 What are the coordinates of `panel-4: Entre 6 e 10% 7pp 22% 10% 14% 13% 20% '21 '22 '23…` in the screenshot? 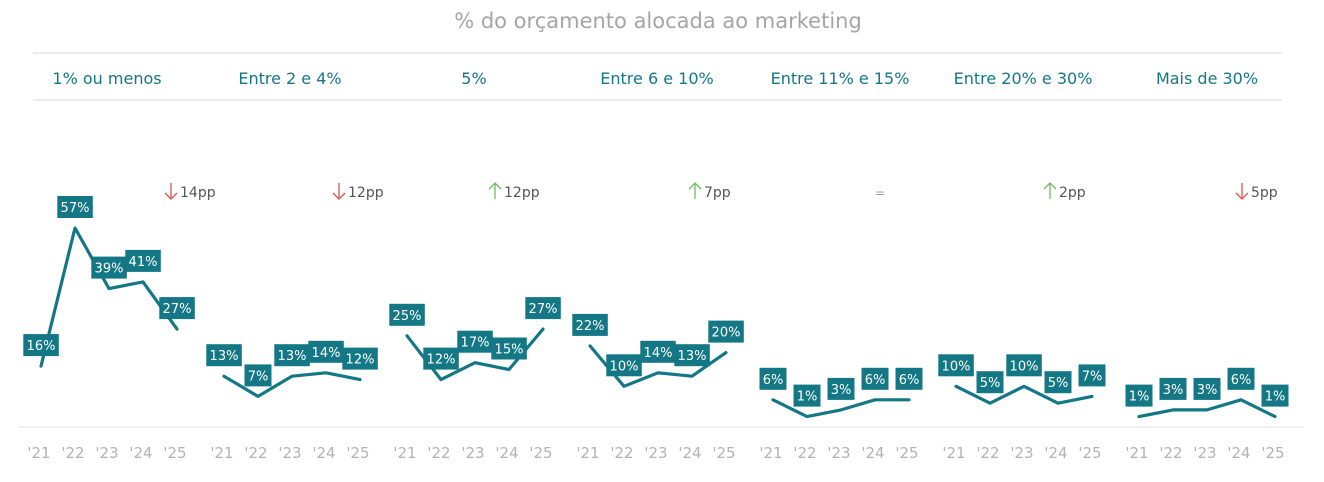 It's located at (658, 265).